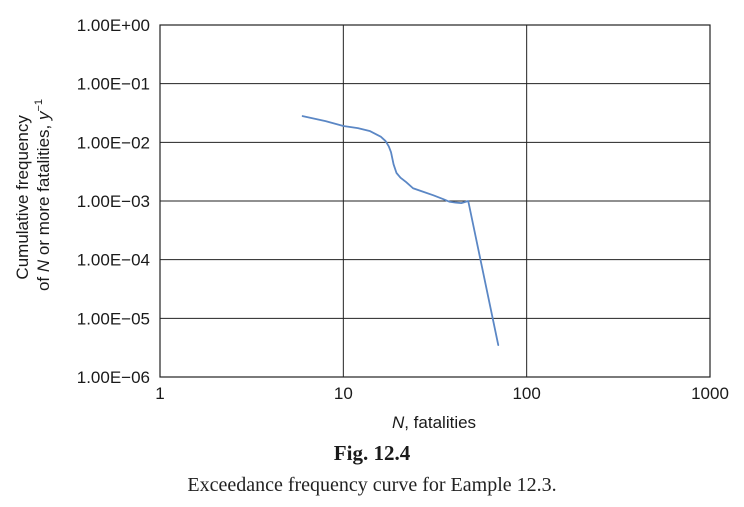 The height and width of the screenshot is (507, 744). I want to click on series-layer, so click(400, 230).